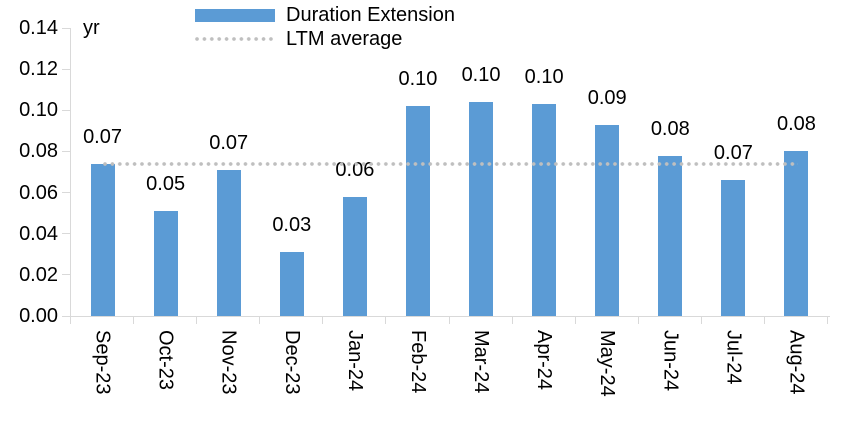 The width and height of the screenshot is (852, 422). I want to click on x-axis-label-Aug-24: Aug-24, so click(796, 362).